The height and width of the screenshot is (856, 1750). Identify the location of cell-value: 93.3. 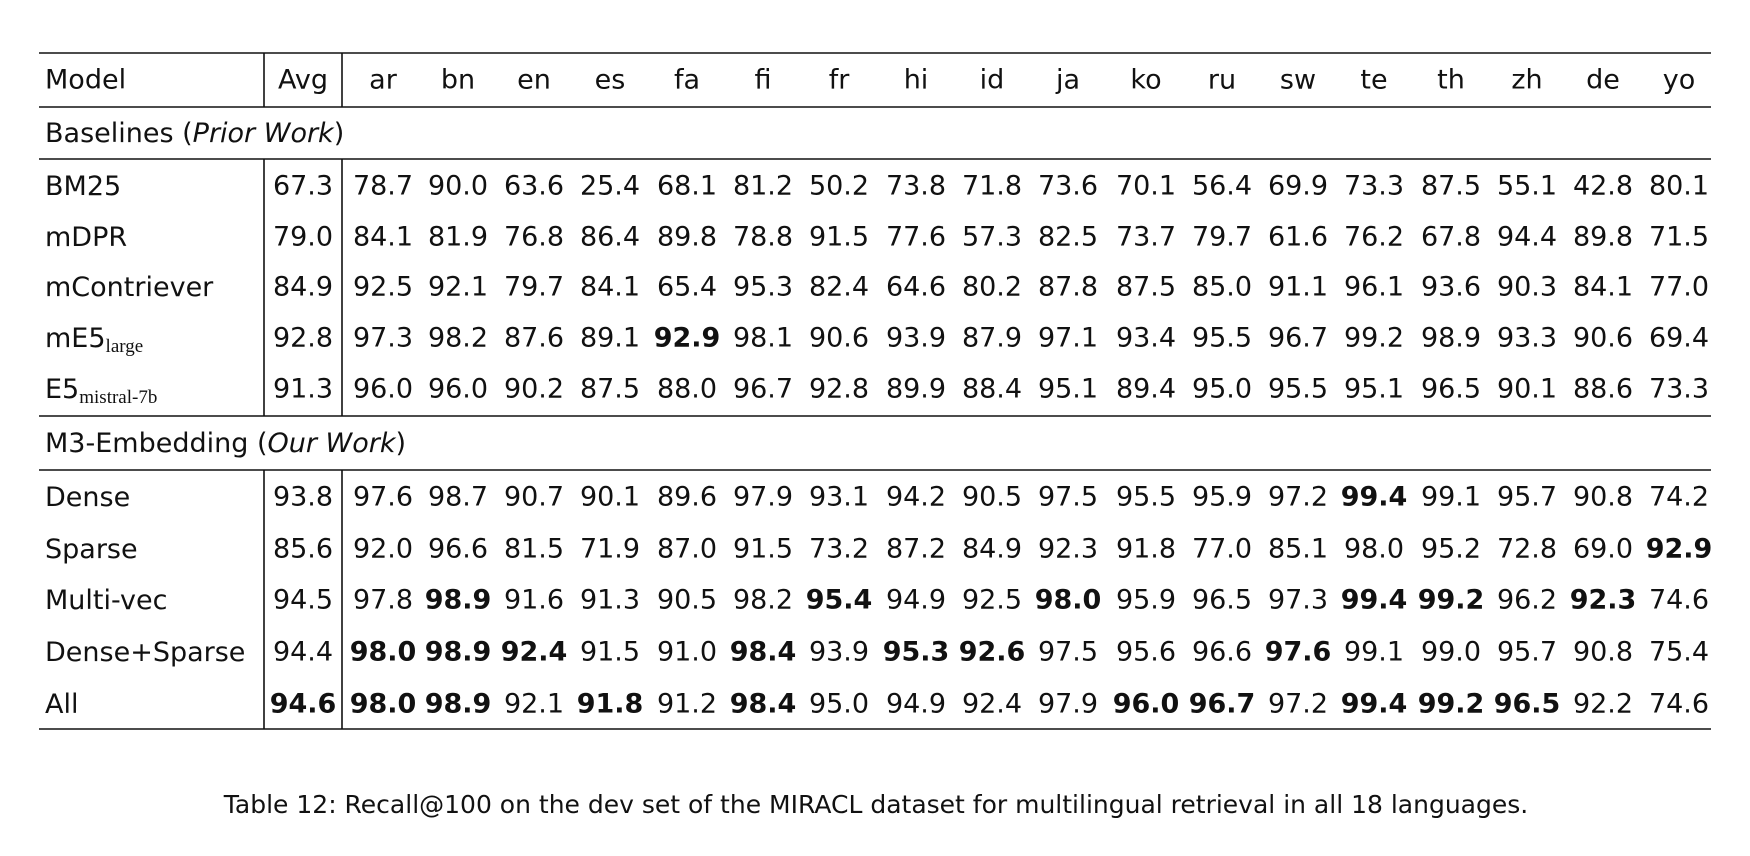
(1527, 338).